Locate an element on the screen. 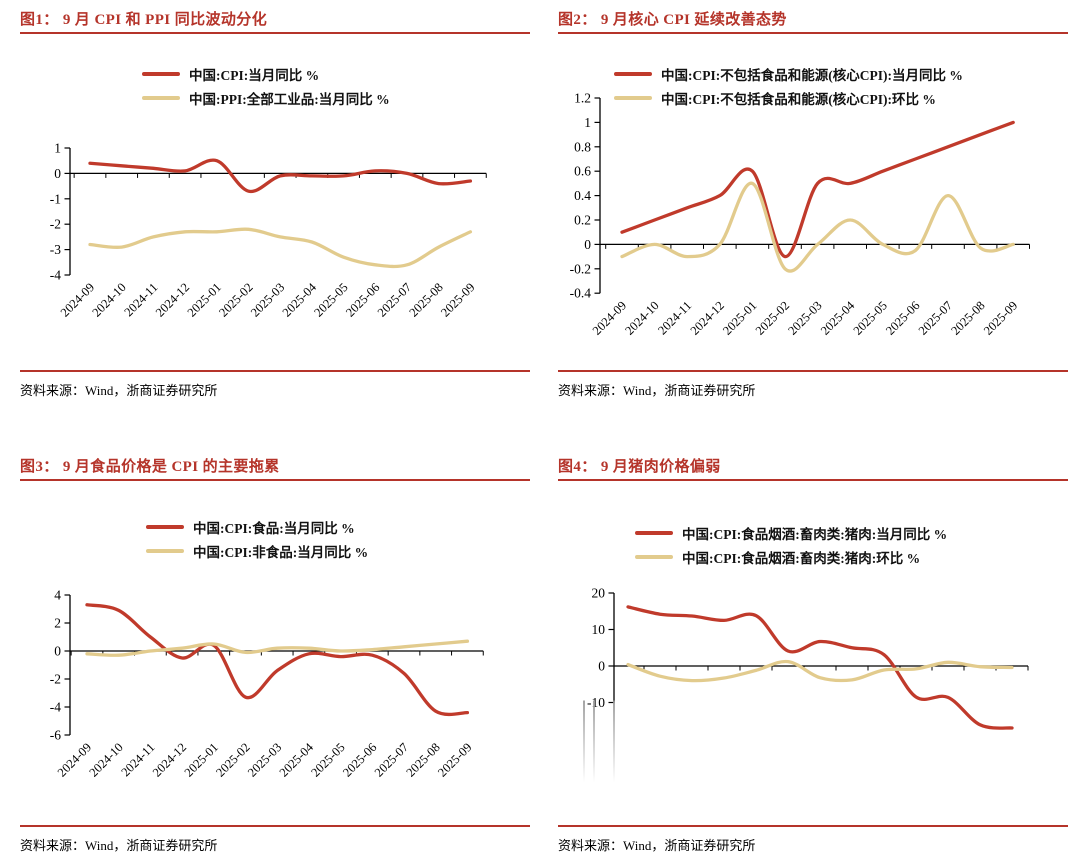 The image size is (1080, 865). line-chart-fig4: 20 10 0 -10 is located at coordinates (806, 684).